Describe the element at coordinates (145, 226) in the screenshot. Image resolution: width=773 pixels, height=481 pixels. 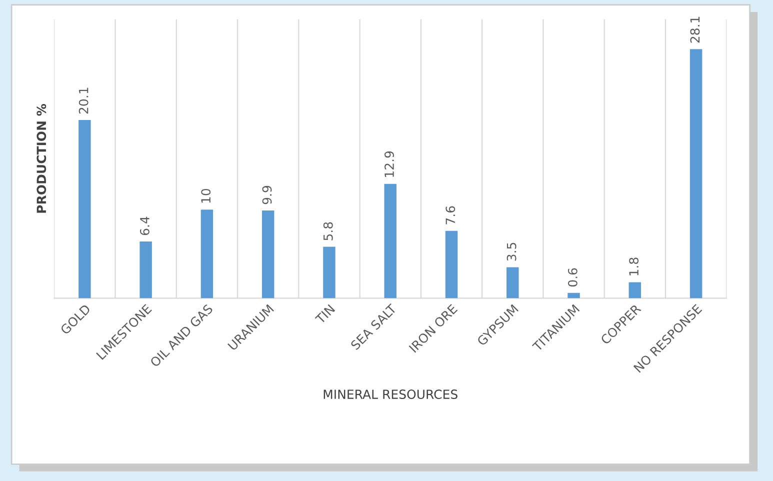
I see `data-label: 6.4` at that location.